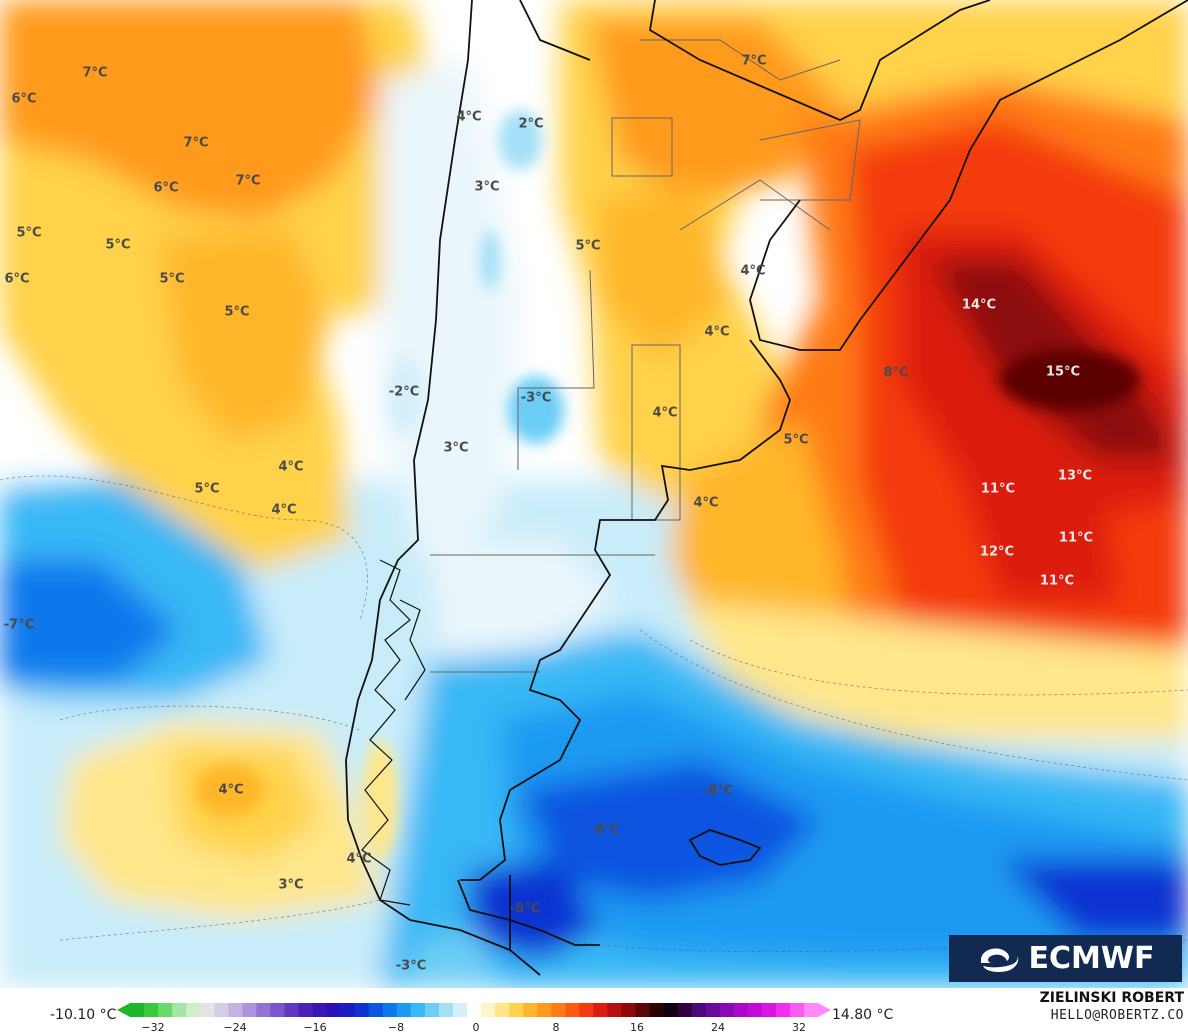 The height and width of the screenshot is (1035, 1188). Describe the element at coordinates (824, 1010) in the screenshot. I see `colorbar-max-arrow` at that location.